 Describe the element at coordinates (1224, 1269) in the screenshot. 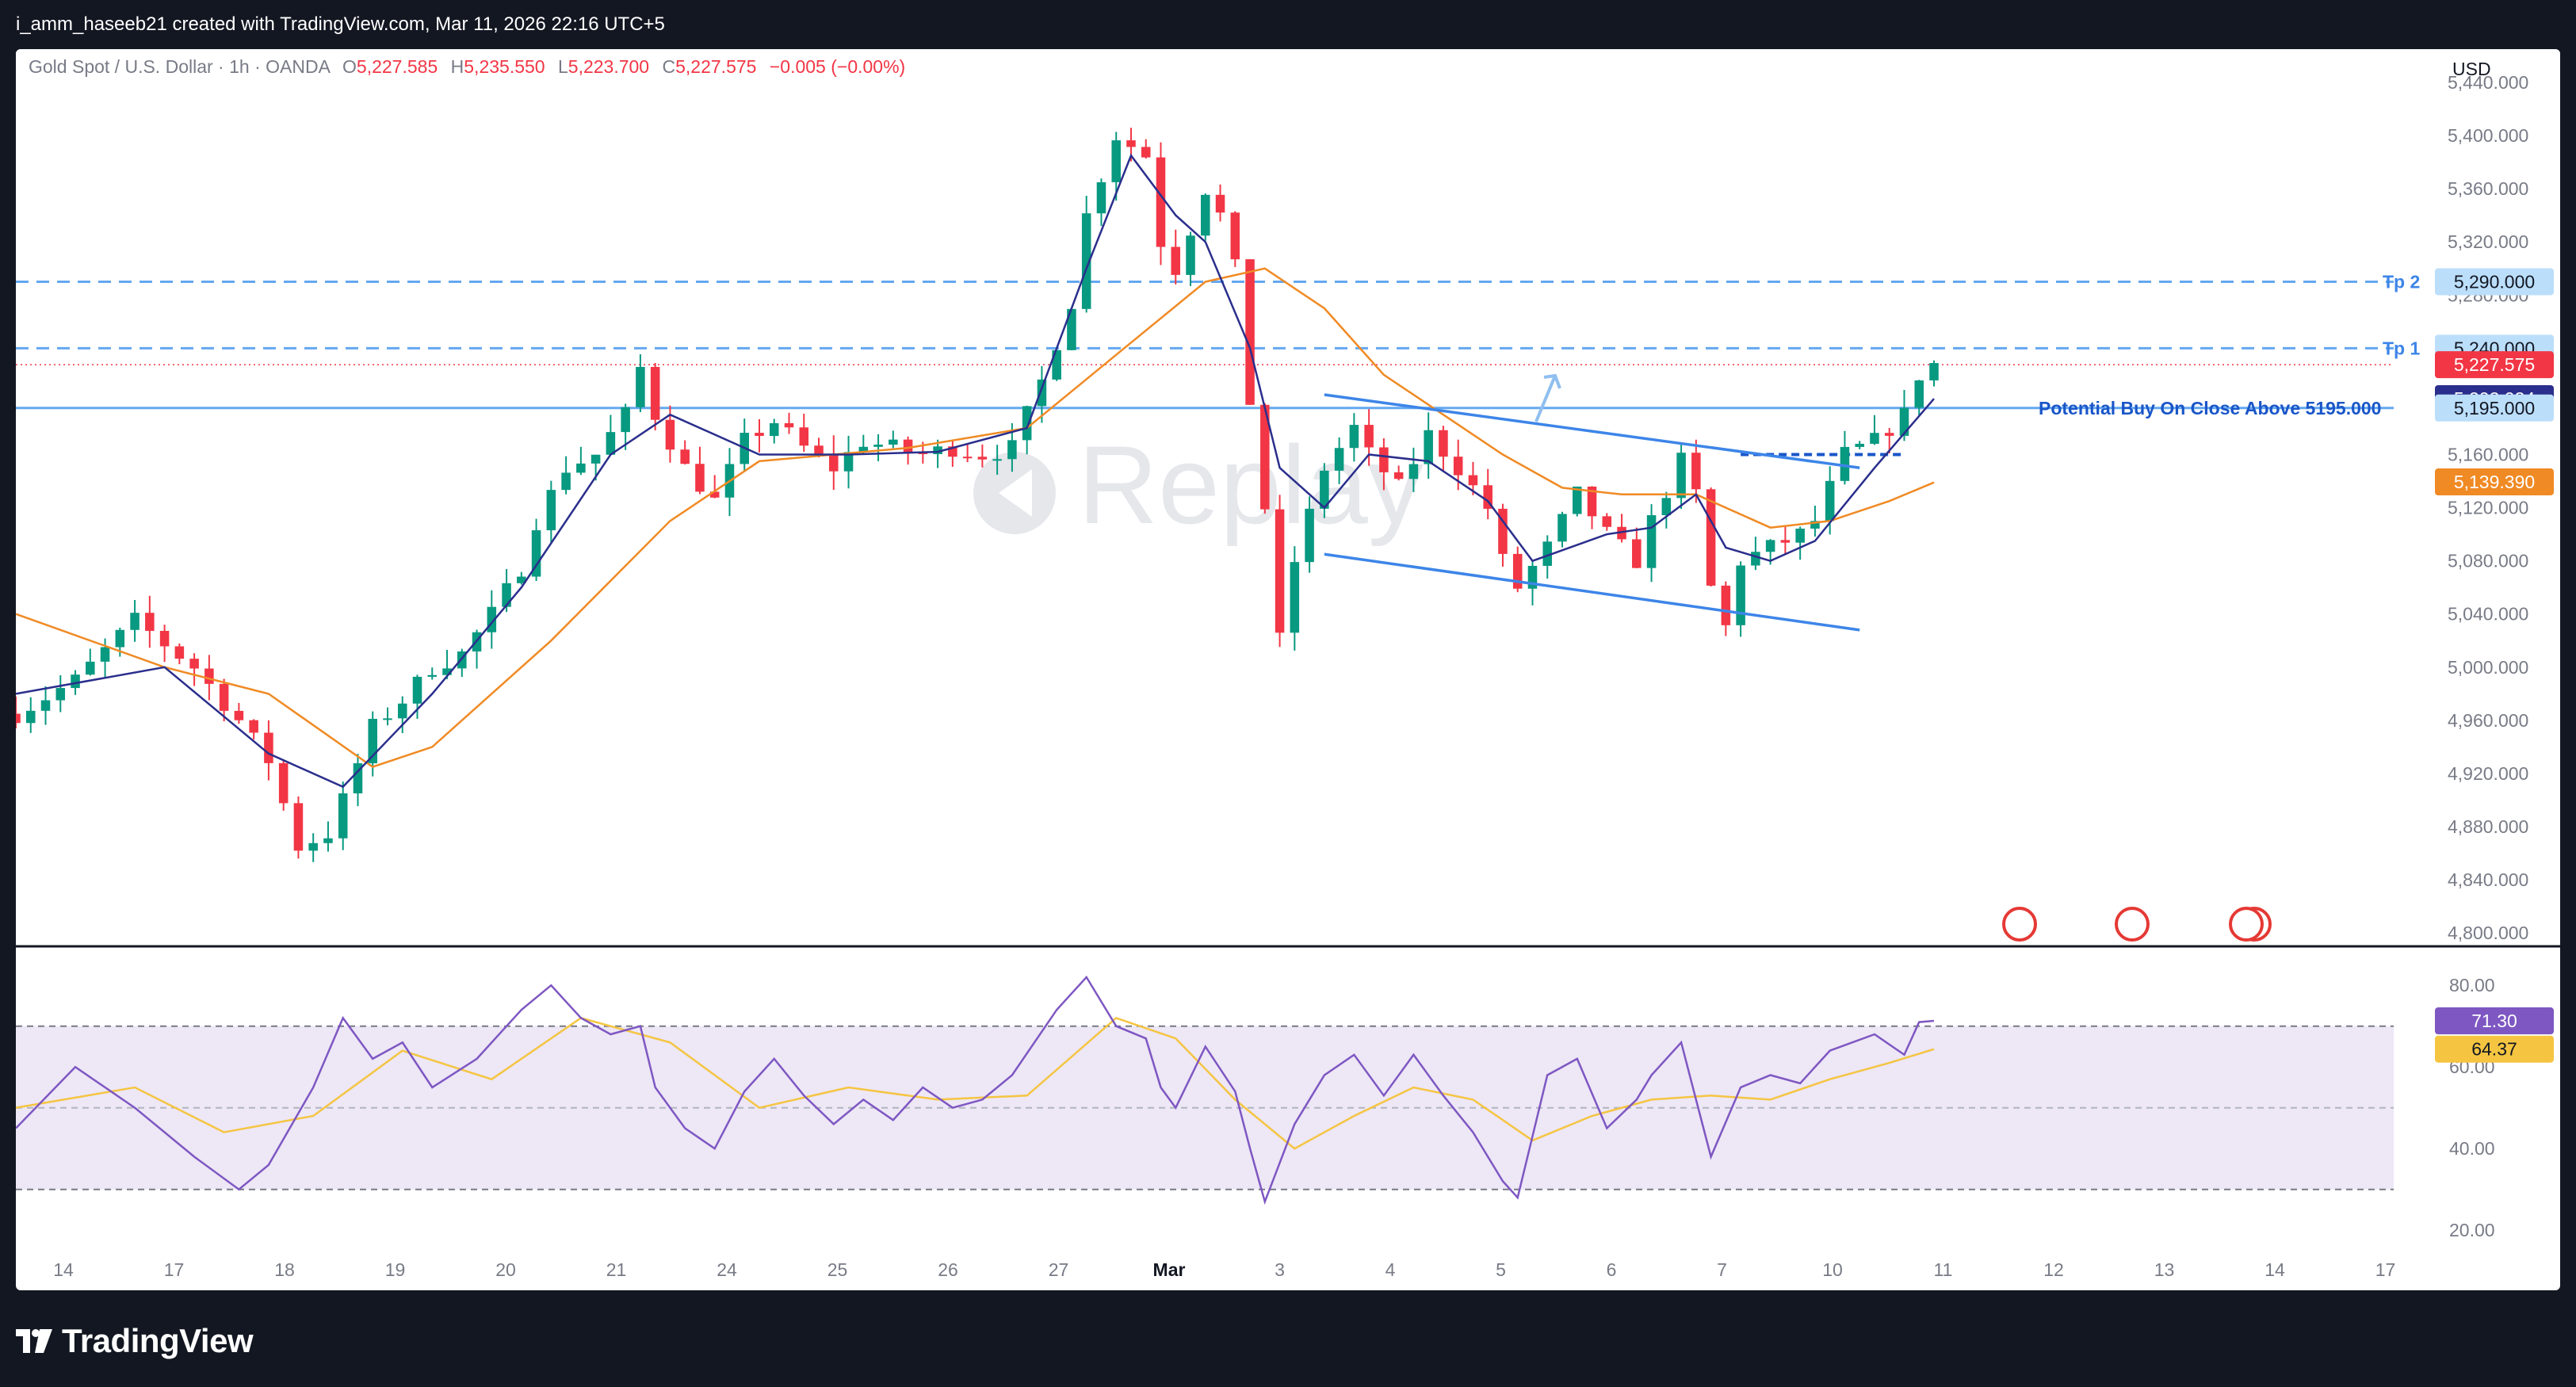

I see `time-axis: 14 17 18 19 20 21 24 25 26 27 Mar 3 4 5 6 7 10 11 12 13 14 17` at that location.